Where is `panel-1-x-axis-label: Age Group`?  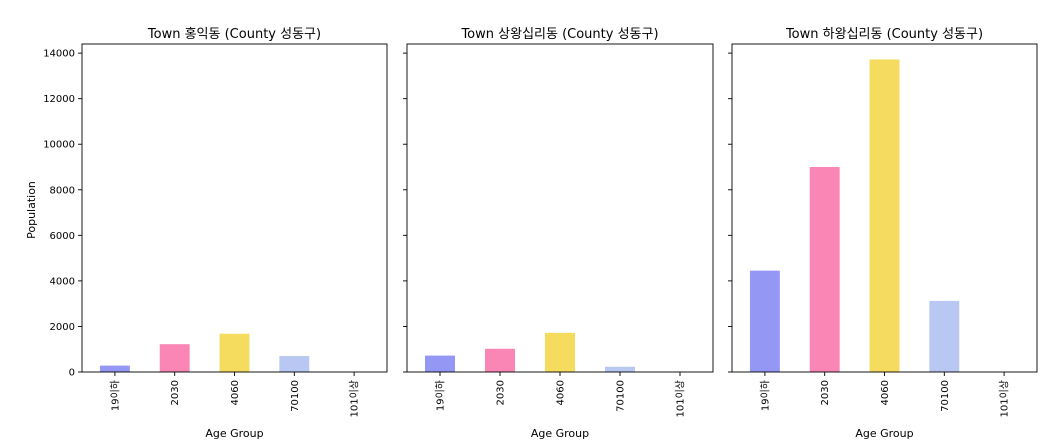 panel-1-x-axis-label: Age Group is located at coordinates (234, 433).